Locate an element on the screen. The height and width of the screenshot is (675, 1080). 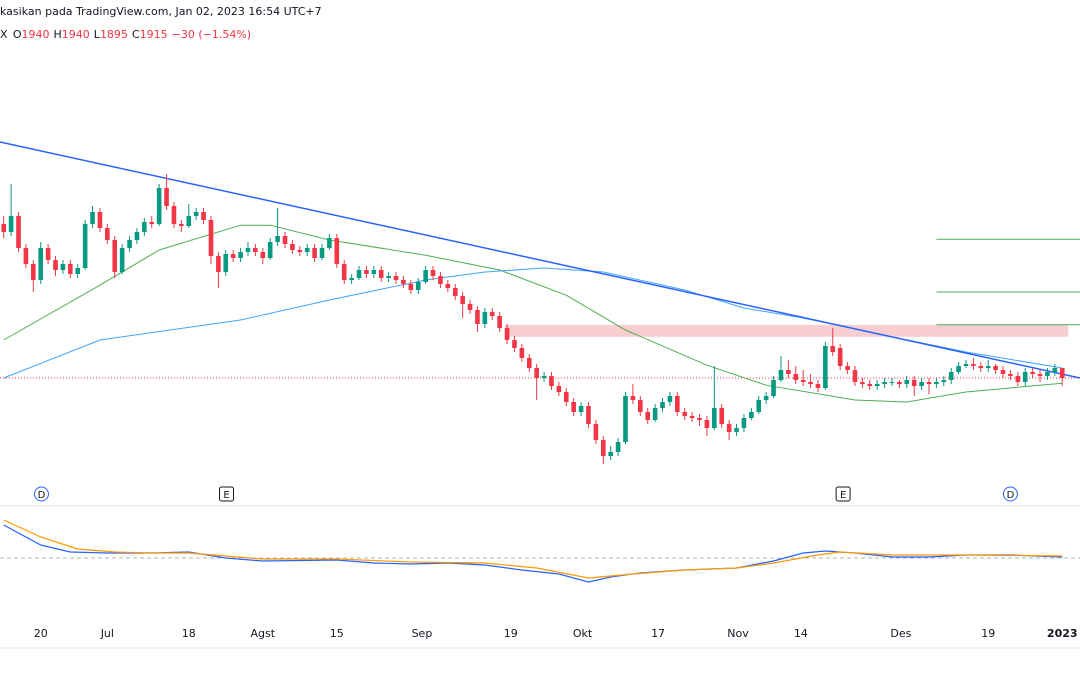
event-label: D is located at coordinates (1011, 495).